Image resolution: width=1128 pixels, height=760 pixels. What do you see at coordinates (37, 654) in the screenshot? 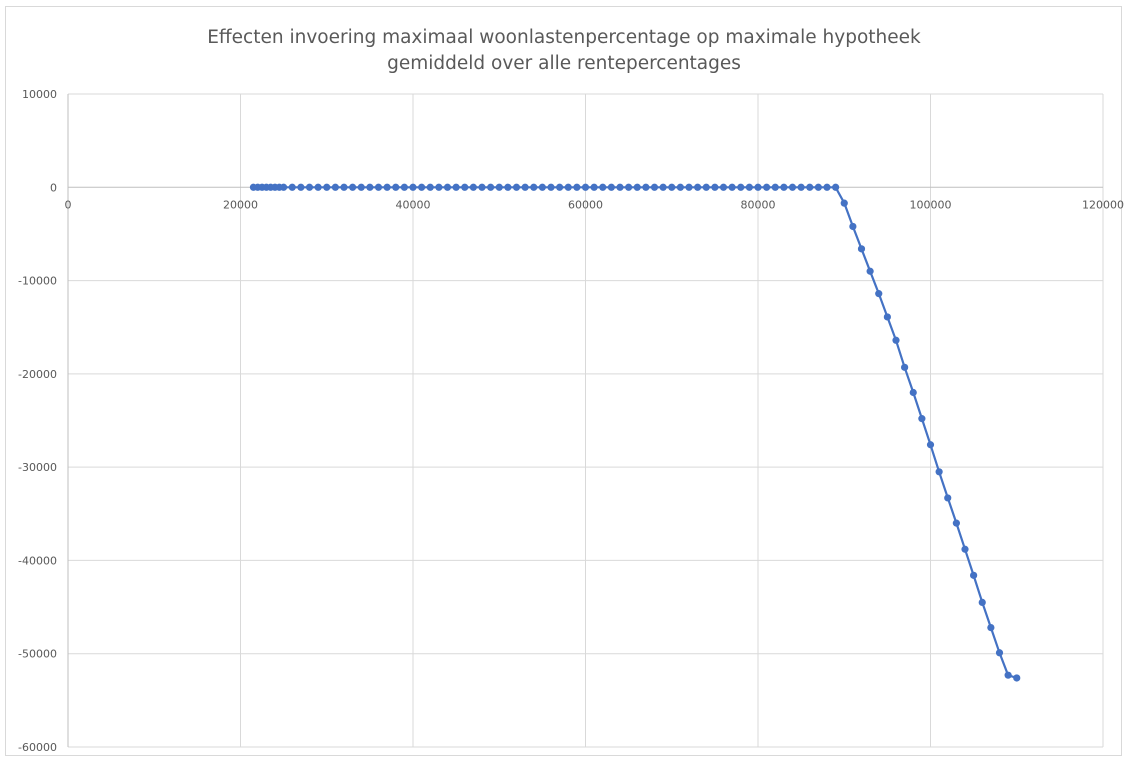
I see `y-tick-label: -50000` at bounding box center [37, 654].